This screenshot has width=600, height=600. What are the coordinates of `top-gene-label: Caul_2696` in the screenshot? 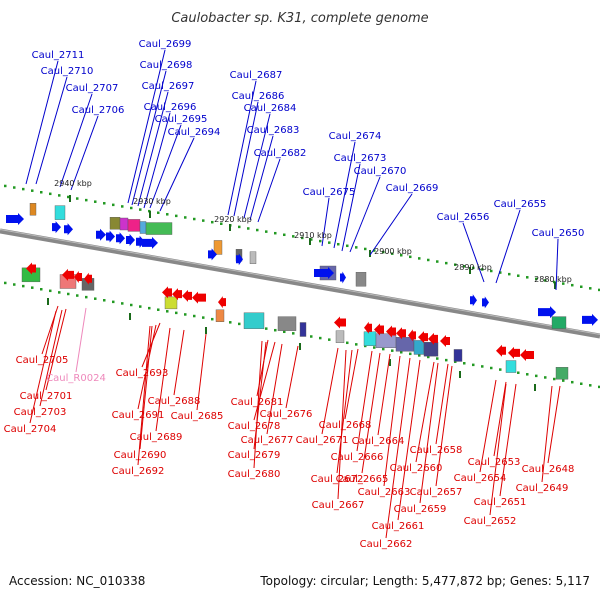 It's located at (170, 107).